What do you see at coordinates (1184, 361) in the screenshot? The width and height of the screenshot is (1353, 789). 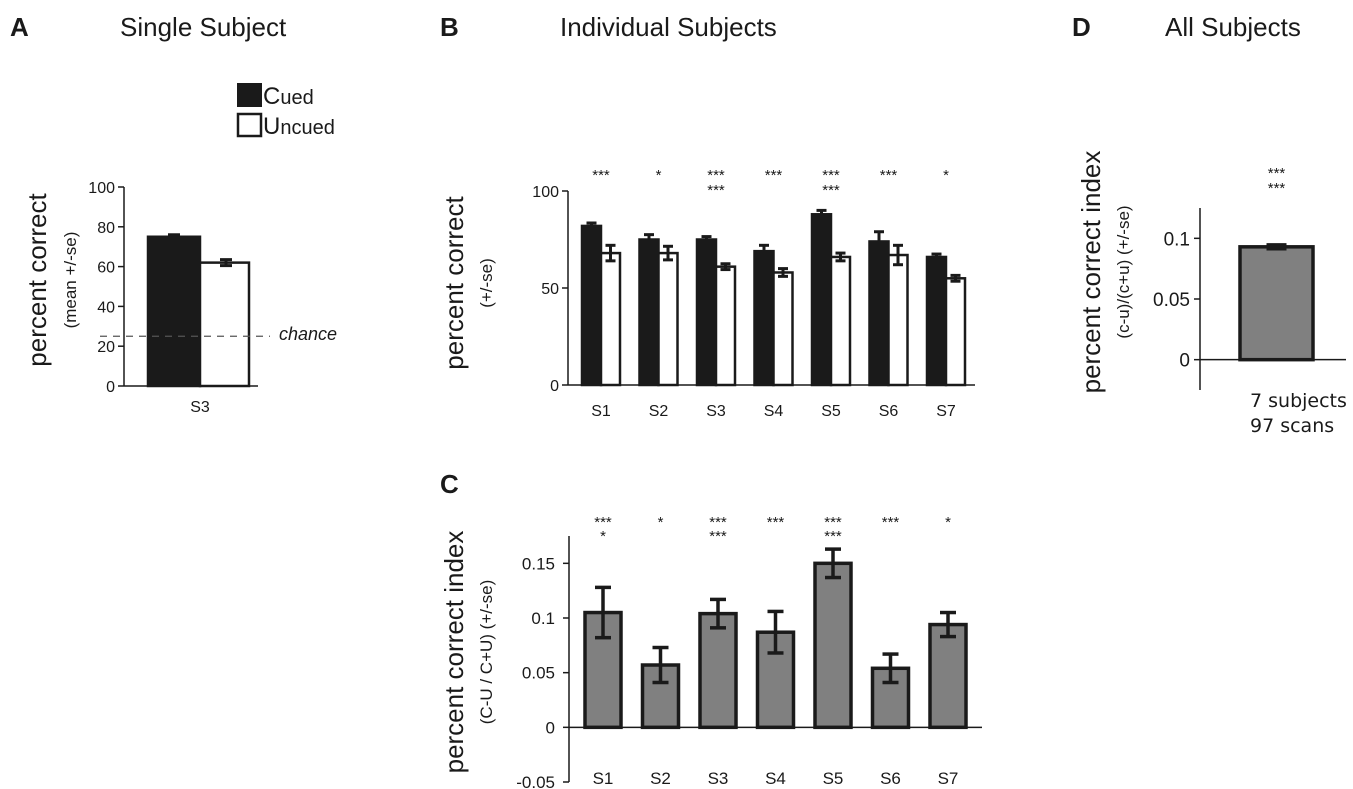 I see `panel-d-ytick-label: 0` at bounding box center [1184, 361].